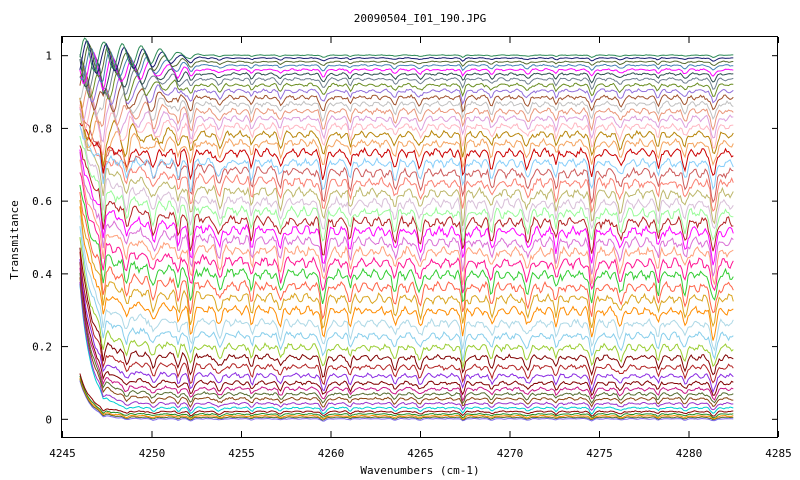 The height and width of the screenshot is (480, 800). I want to click on x-tick-label: 4250, so click(152, 453).